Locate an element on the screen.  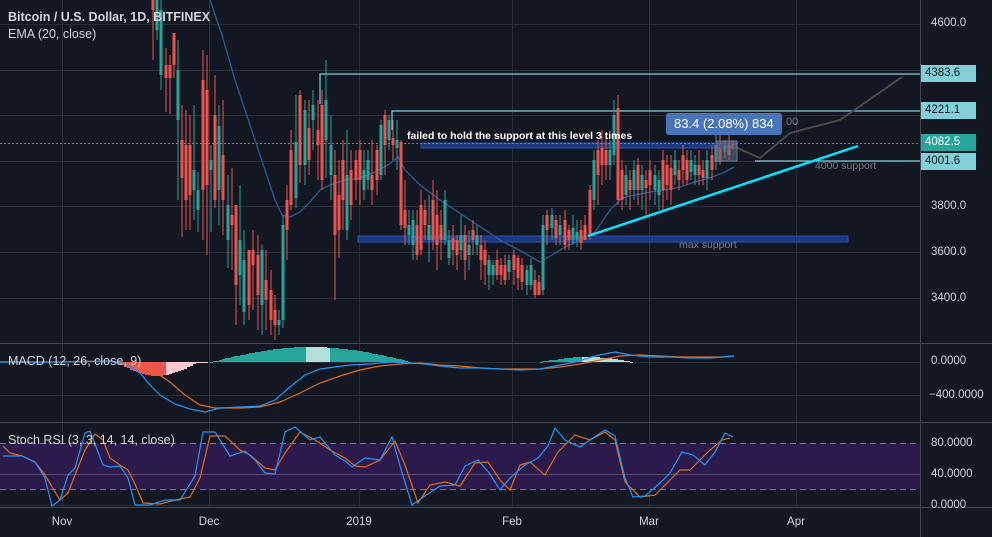
stoch-d-line is located at coordinates (366, 468).